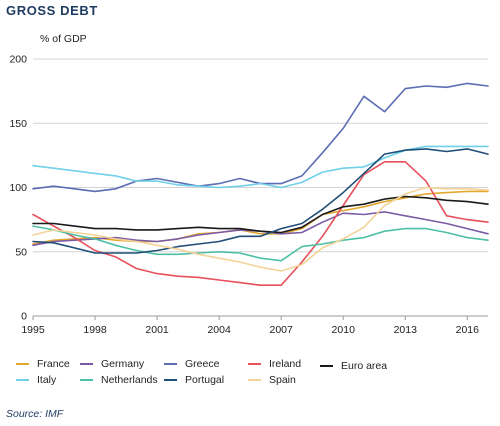  Describe the element at coordinates (35, 414) in the screenshot. I see `source-note: Source: IMF` at that location.